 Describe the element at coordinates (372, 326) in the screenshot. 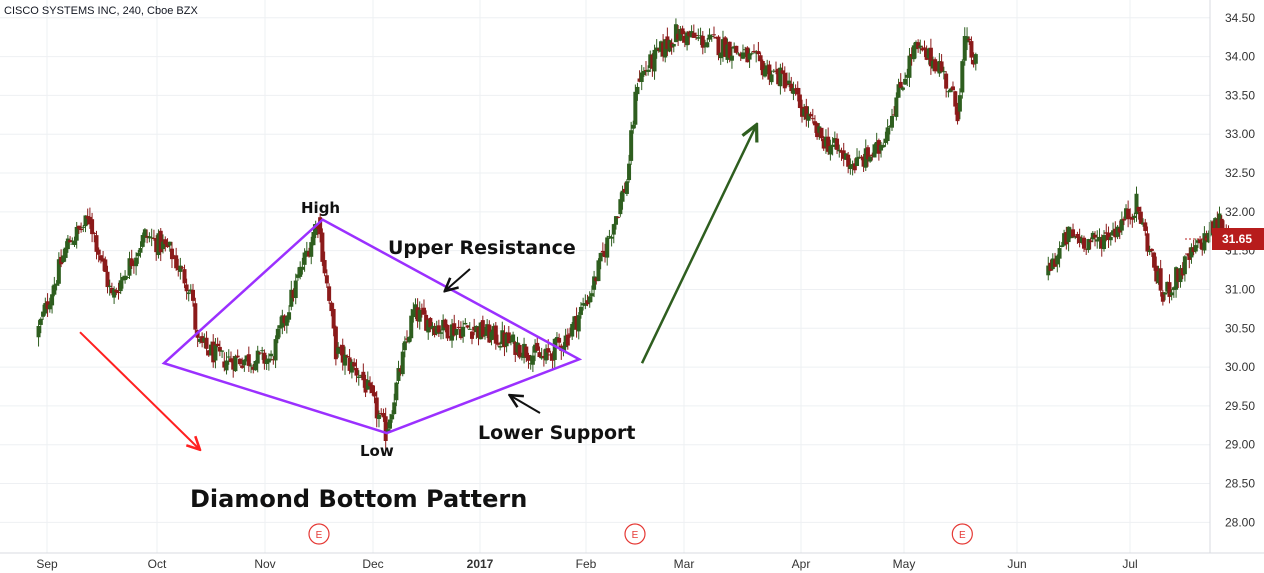

I see `diamond-pattern-outline` at that location.